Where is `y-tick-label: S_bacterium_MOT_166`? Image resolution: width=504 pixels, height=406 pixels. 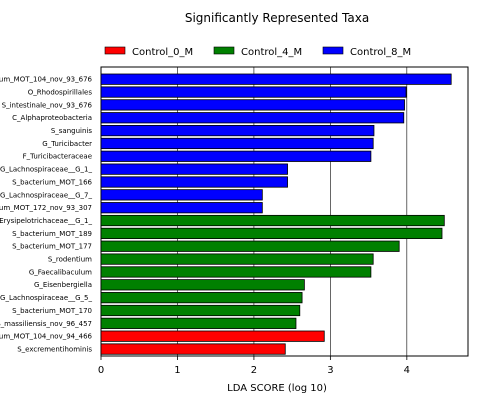 y-tick-label: S_bacterium_MOT_166 is located at coordinates (52, 182).